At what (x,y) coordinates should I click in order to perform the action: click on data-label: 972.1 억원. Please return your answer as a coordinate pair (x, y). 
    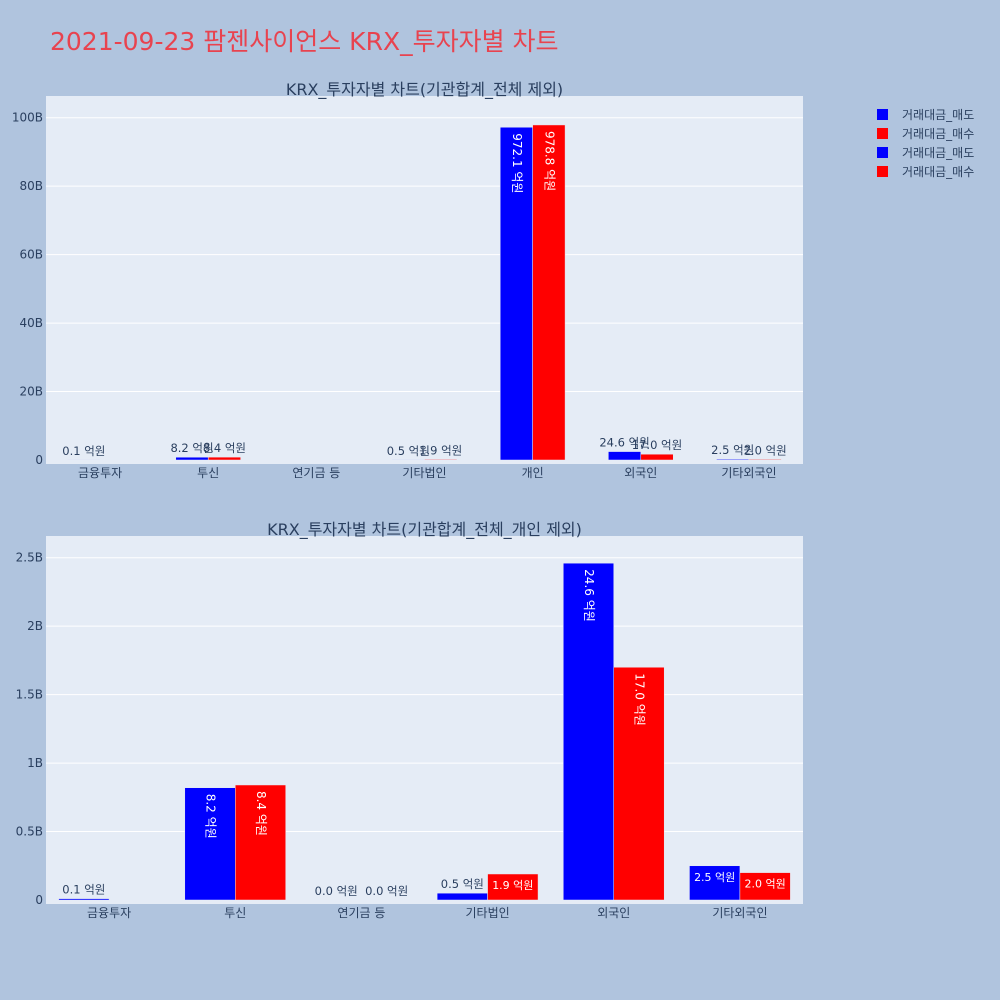
    Looking at the image, I should click on (517, 163).